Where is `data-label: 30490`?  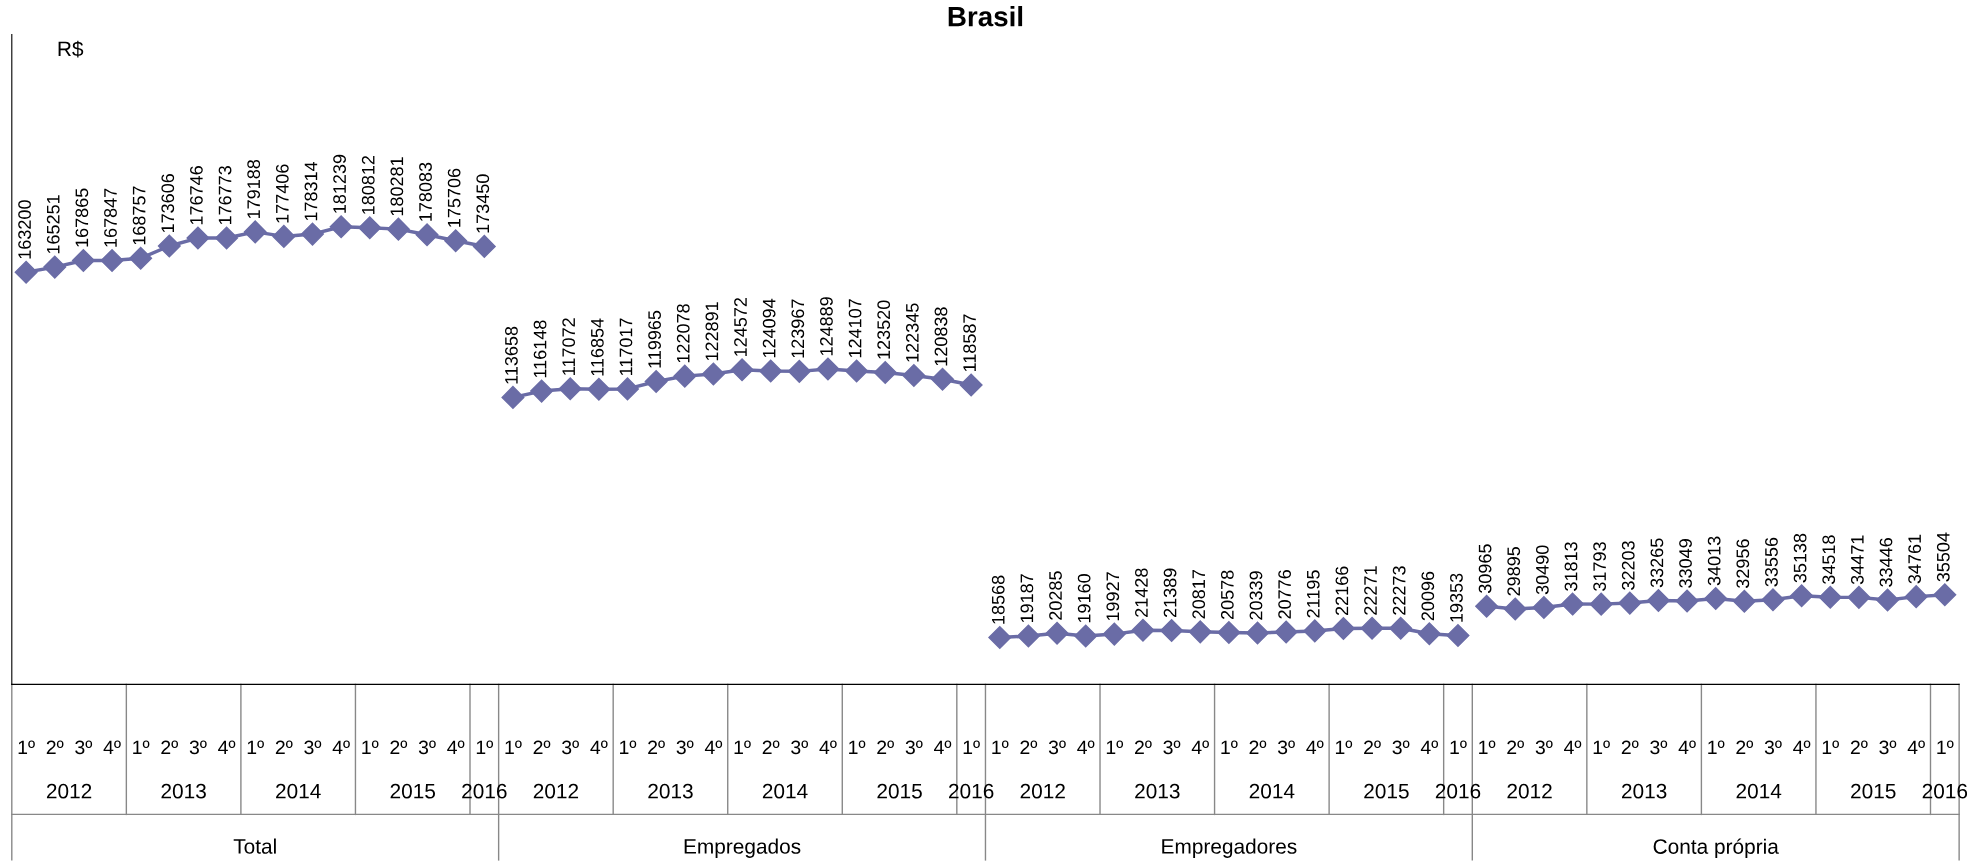 data-label: 30490 is located at coordinates (1542, 570).